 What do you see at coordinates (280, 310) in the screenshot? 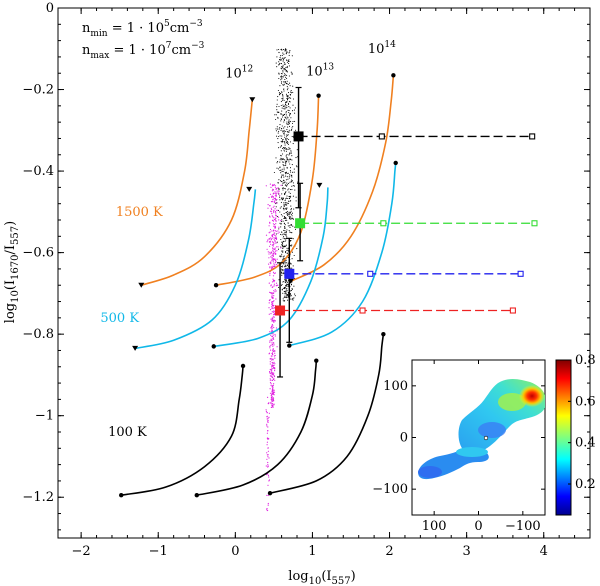
I see `observed-marker` at bounding box center [280, 310].